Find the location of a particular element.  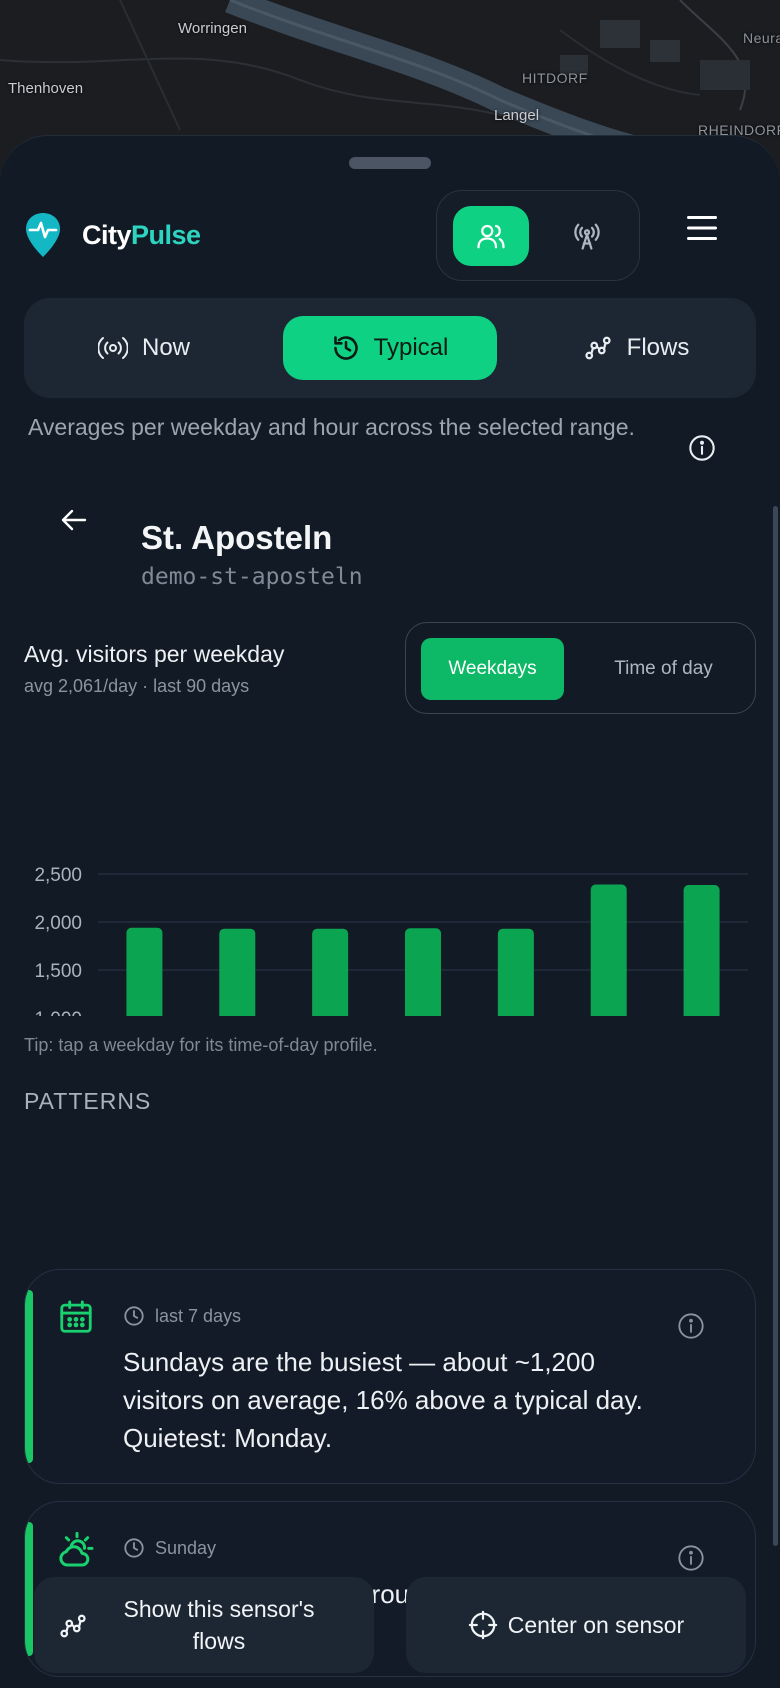

people-mode-button is located at coordinates (491, 236).